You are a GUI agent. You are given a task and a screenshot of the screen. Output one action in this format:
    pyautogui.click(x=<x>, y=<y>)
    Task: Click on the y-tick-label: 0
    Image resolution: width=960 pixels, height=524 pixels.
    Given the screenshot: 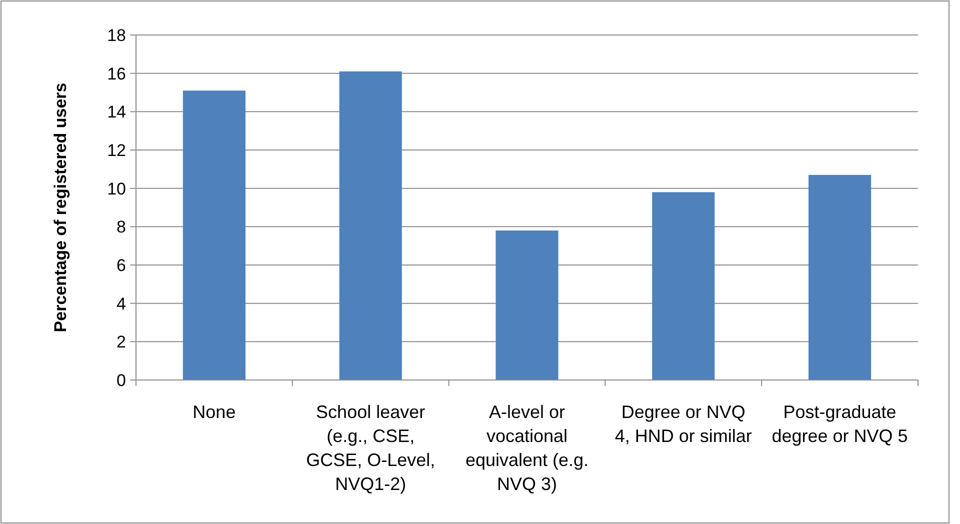 What is the action you would take?
    pyautogui.click(x=121, y=380)
    